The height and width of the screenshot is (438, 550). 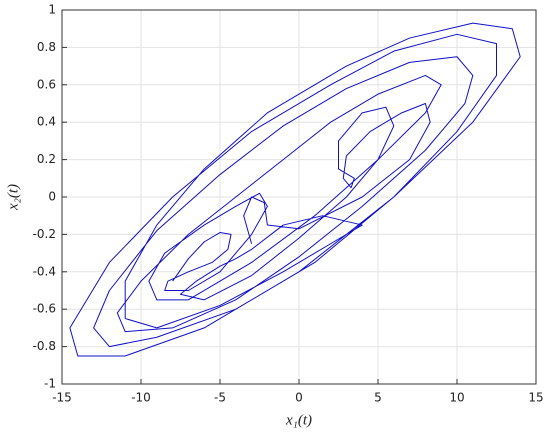 What do you see at coordinates (62, 398) in the screenshot?
I see `x-tick-label: -15` at bounding box center [62, 398].